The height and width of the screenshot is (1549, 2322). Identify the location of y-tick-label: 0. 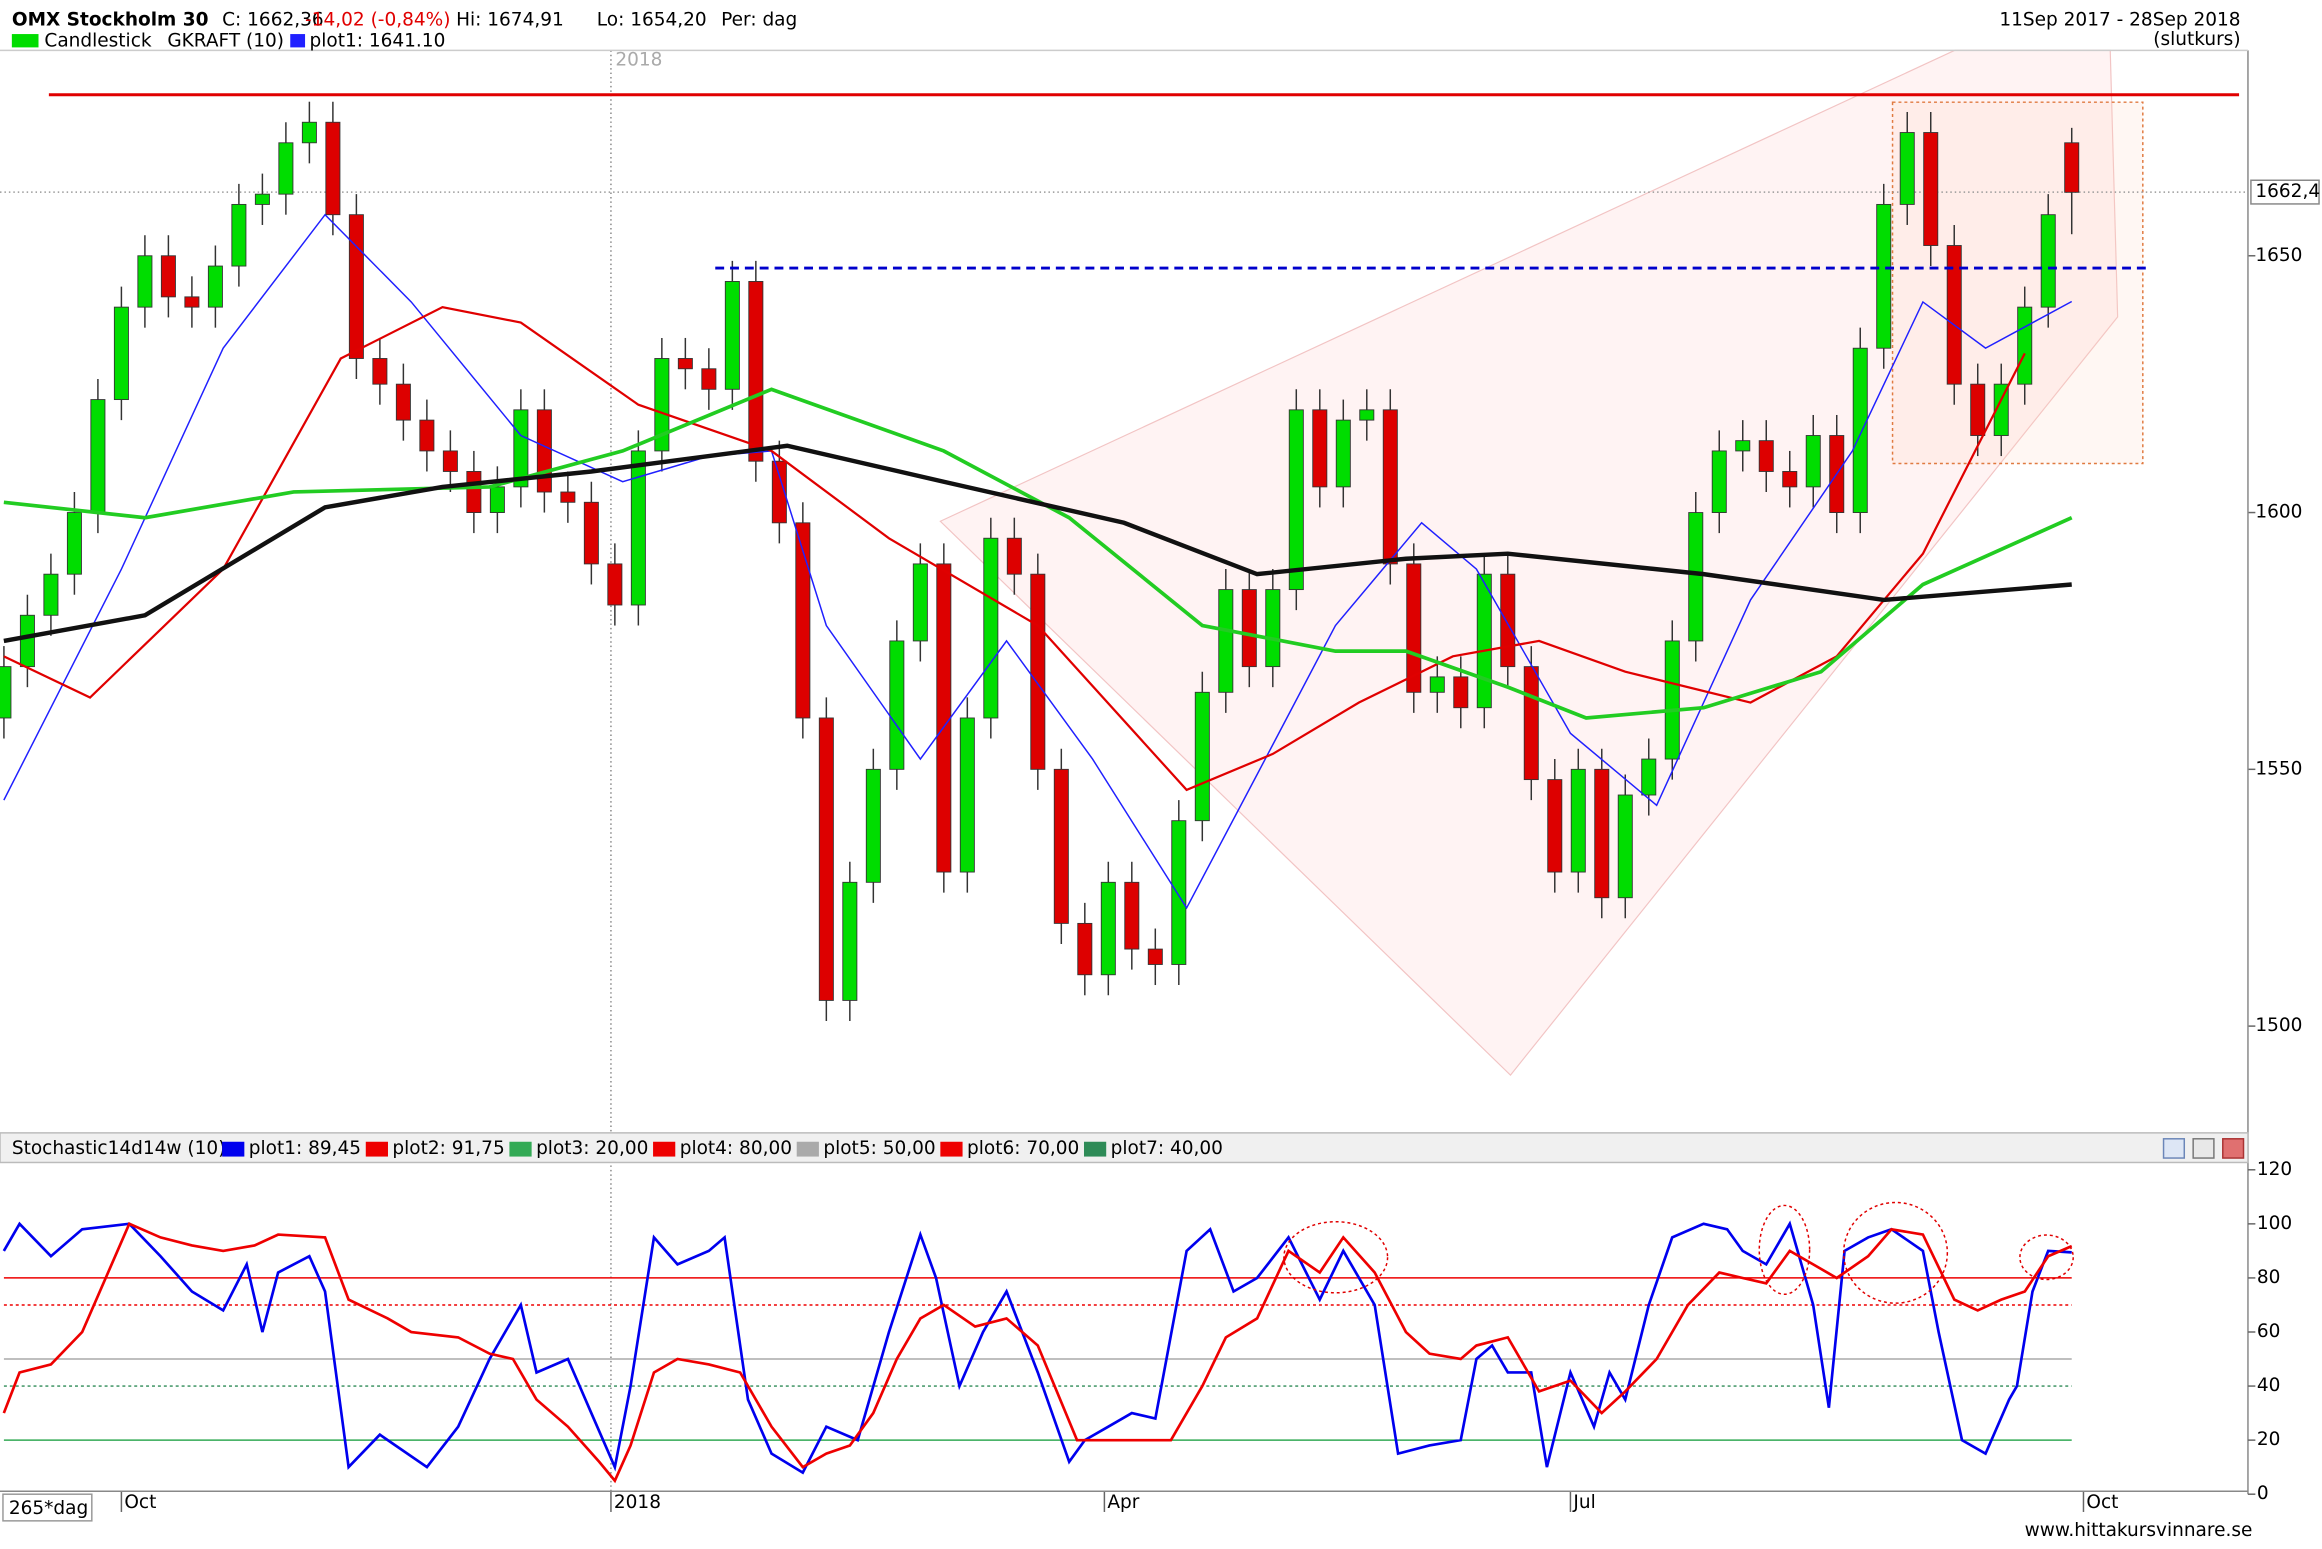
(2263, 1493).